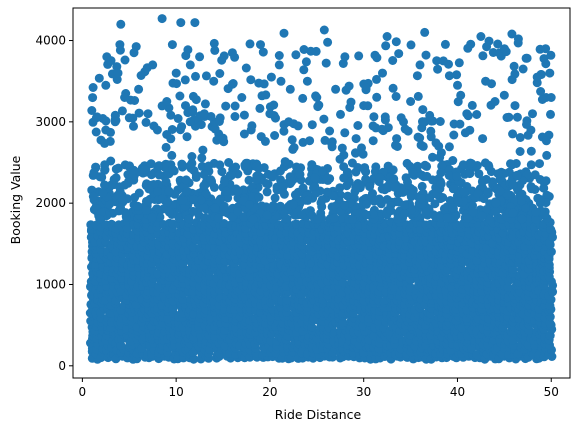 The width and height of the screenshot is (580, 432). I want to click on x-axis-ticks: 0 10 20 30 40 50, so click(319, 388).